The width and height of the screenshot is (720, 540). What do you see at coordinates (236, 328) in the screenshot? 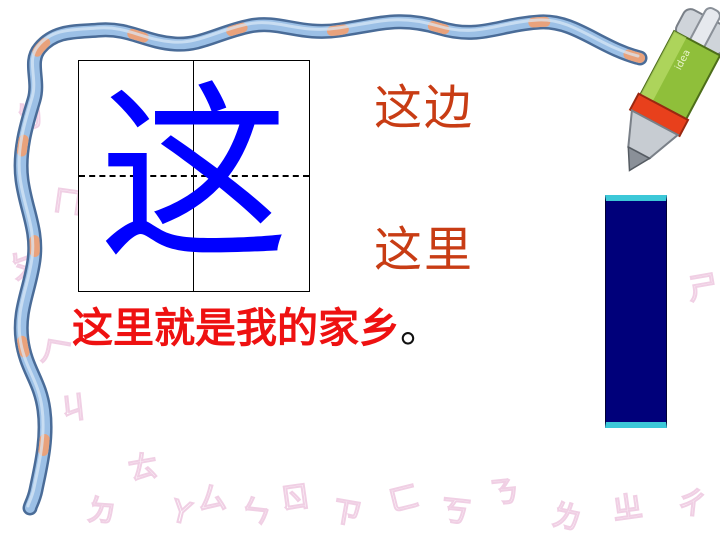
I see `sentence-text: 这里就是我的家乡` at bounding box center [236, 328].